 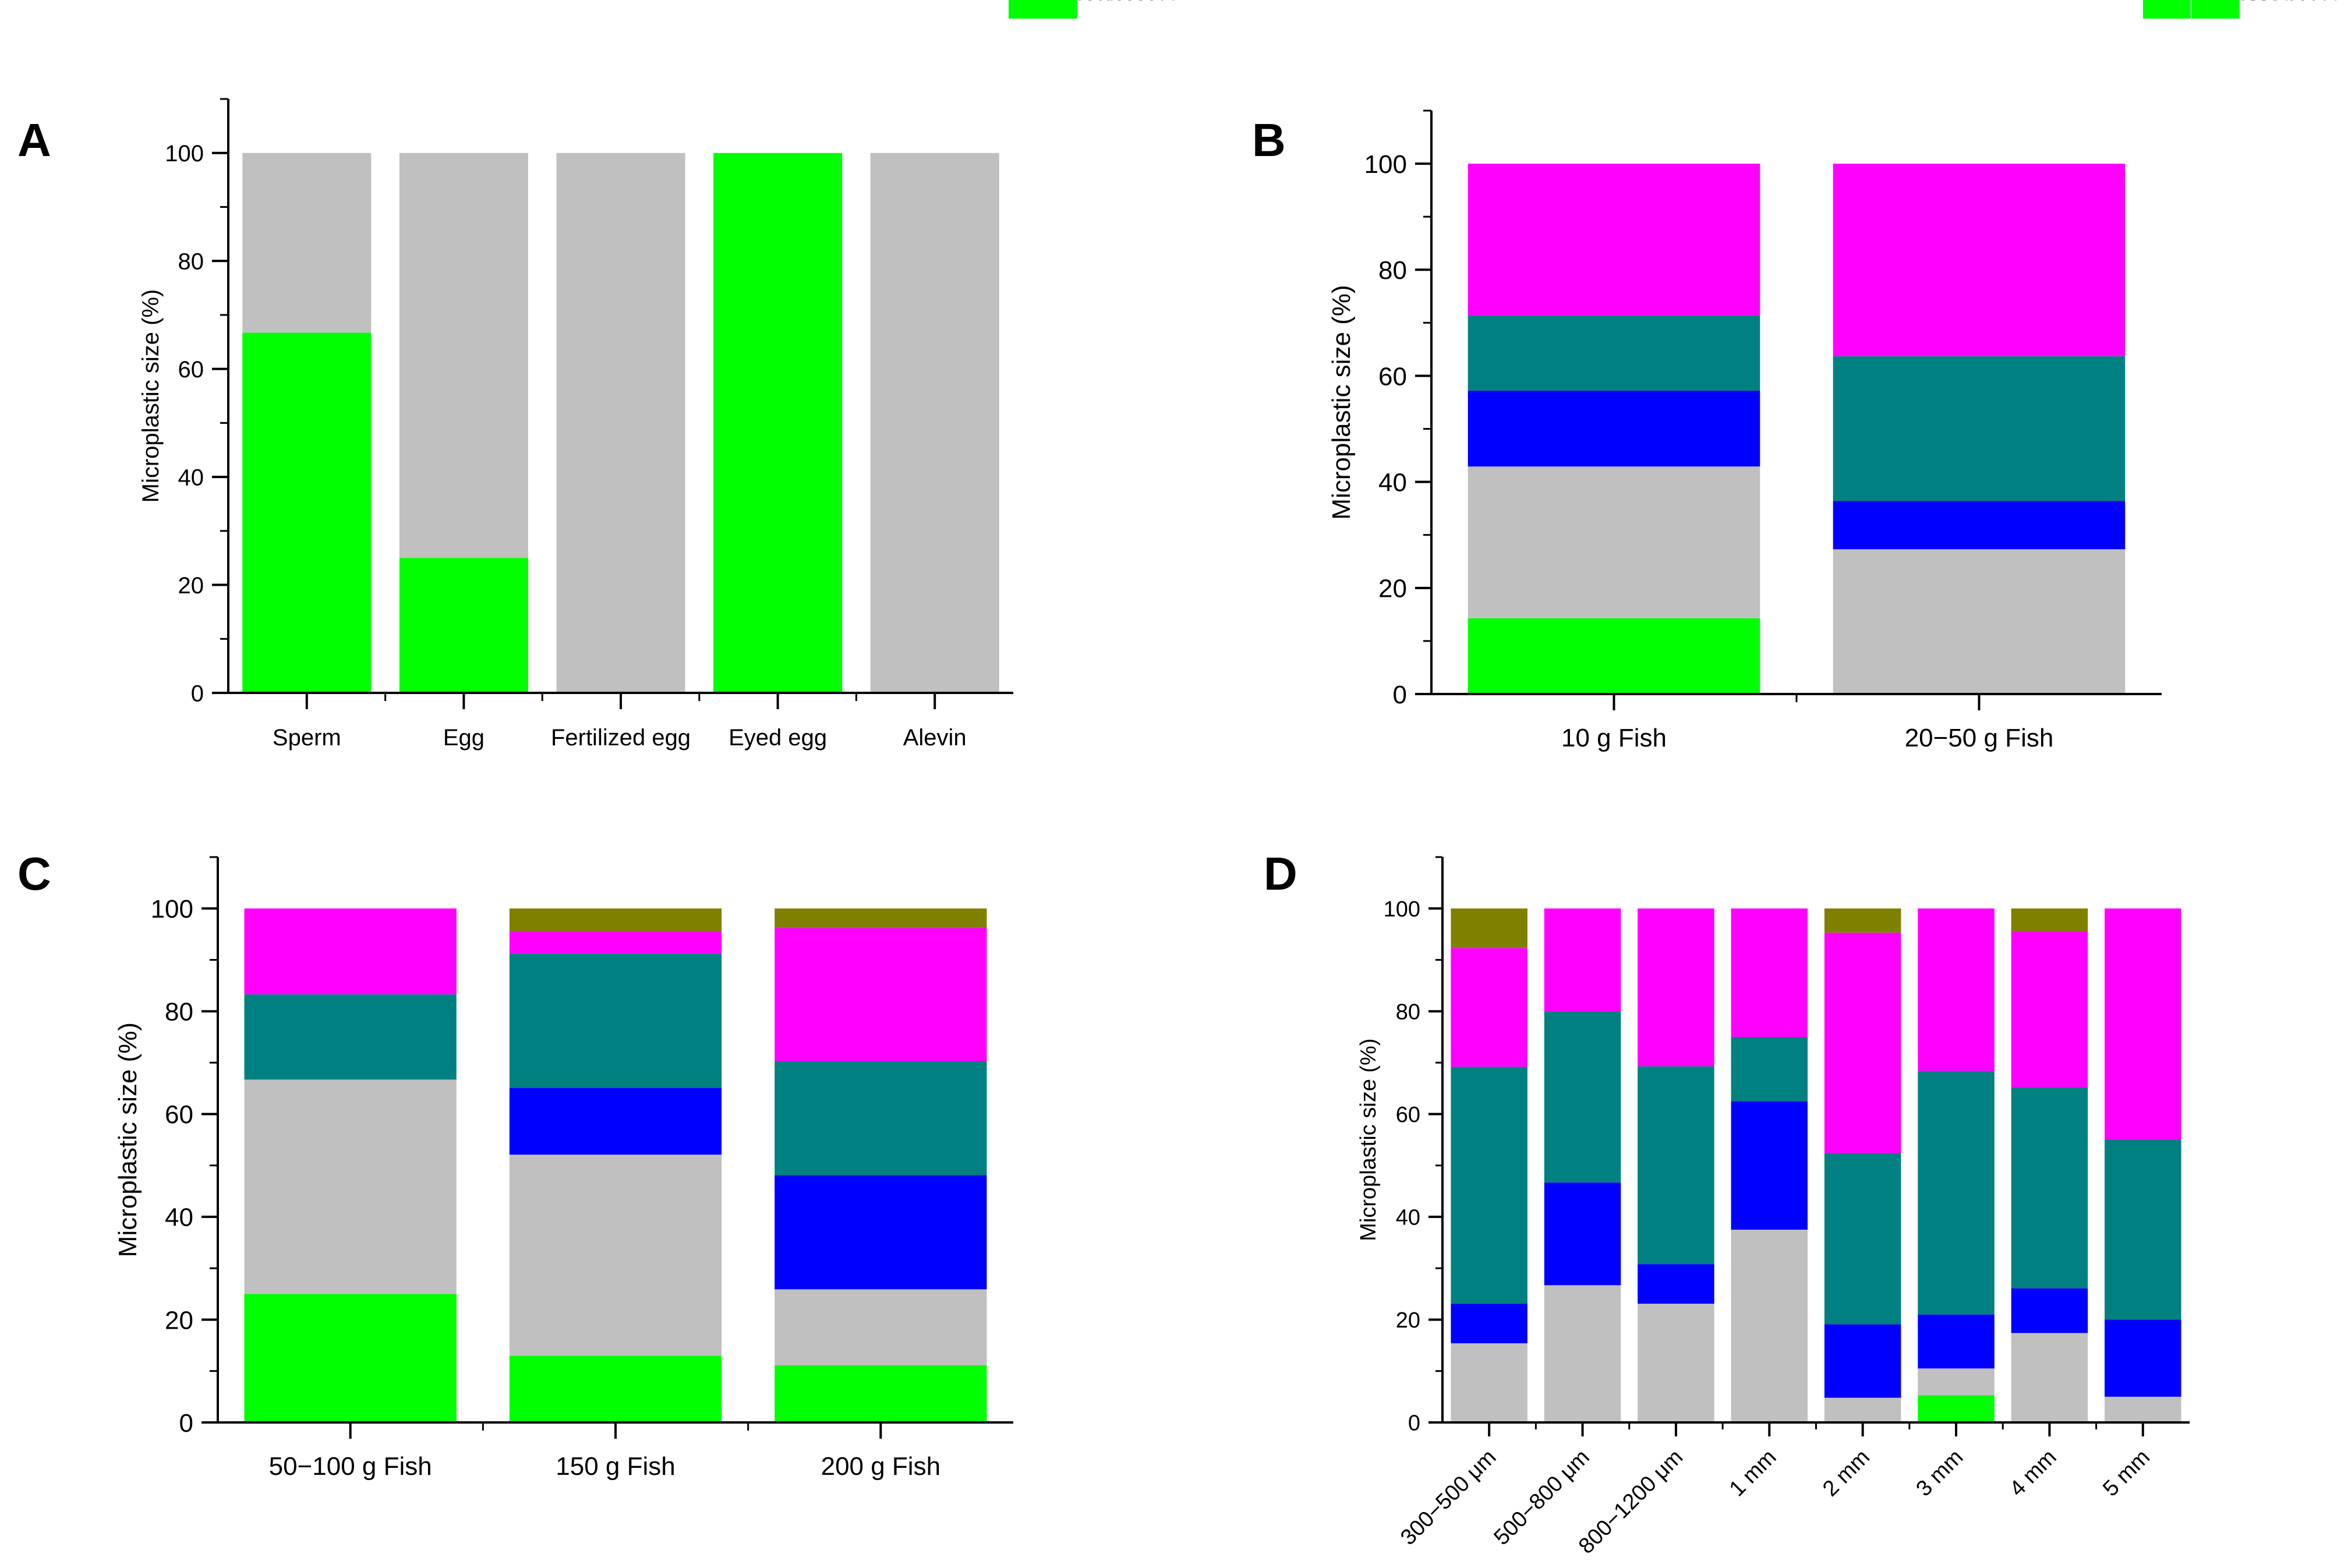 What do you see at coordinates (778, 738) in the screenshot?
I see `x-tick-label: Eyed egg` at bounding box center [778, 738].